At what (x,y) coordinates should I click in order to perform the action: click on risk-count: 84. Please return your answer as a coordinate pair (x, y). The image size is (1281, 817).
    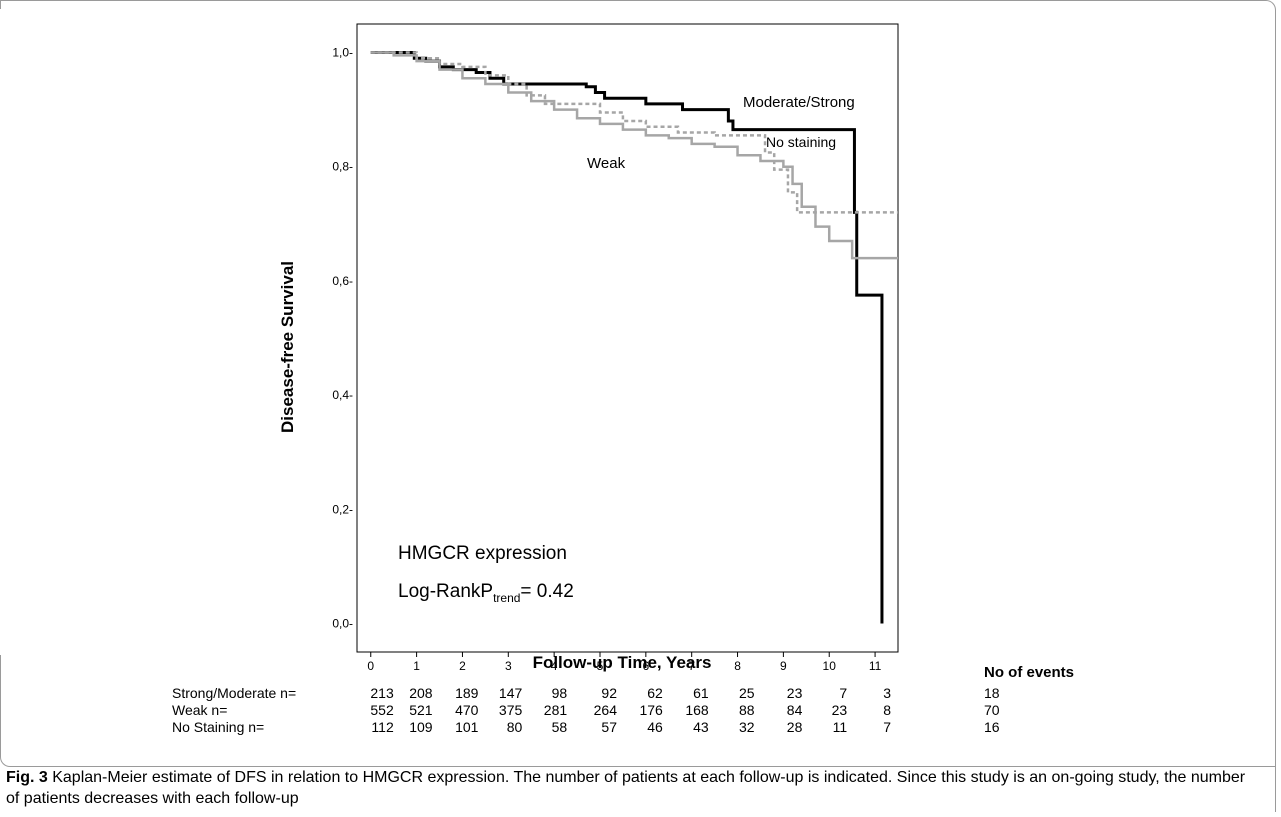
    Looking at the image, I should click on (794, 710).